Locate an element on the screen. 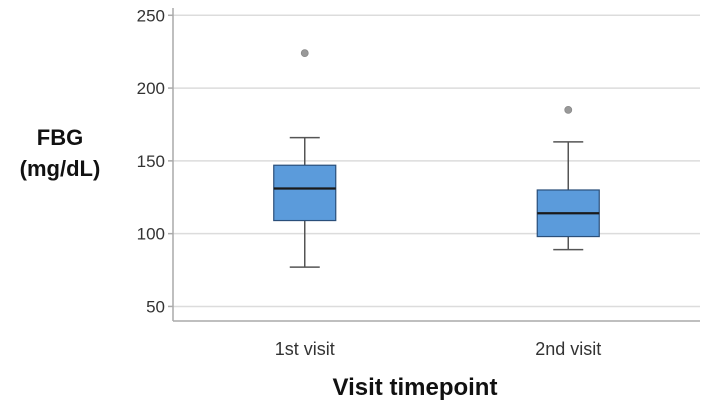  box-group-1st-visit is located at coordinates (305, 158).